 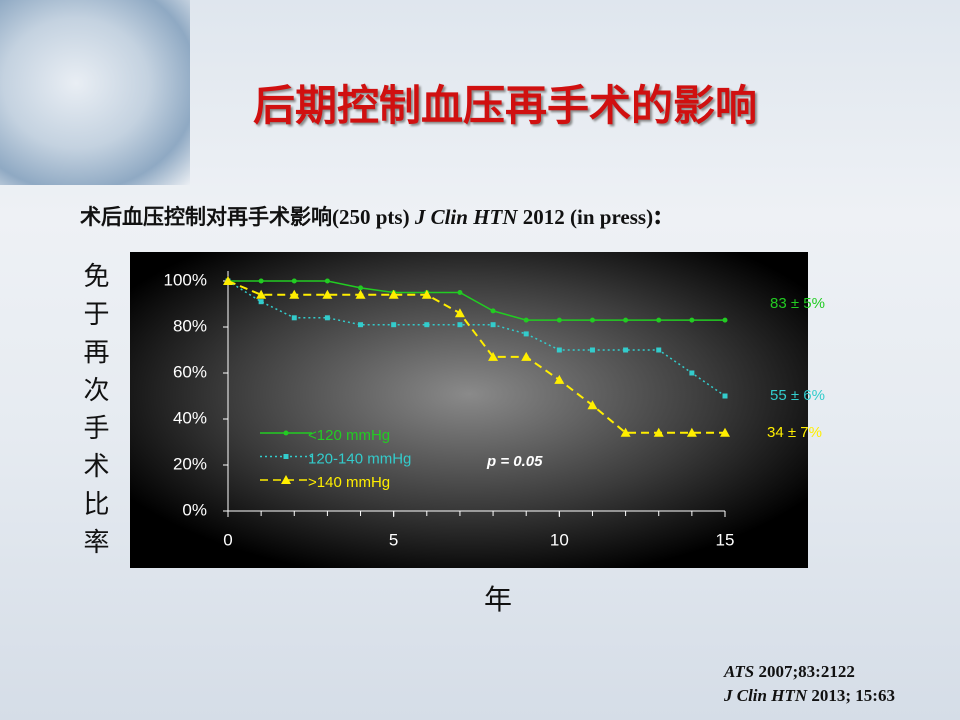 I want to click on annotation: 55 ± 6%, so click(x=797, y=395).